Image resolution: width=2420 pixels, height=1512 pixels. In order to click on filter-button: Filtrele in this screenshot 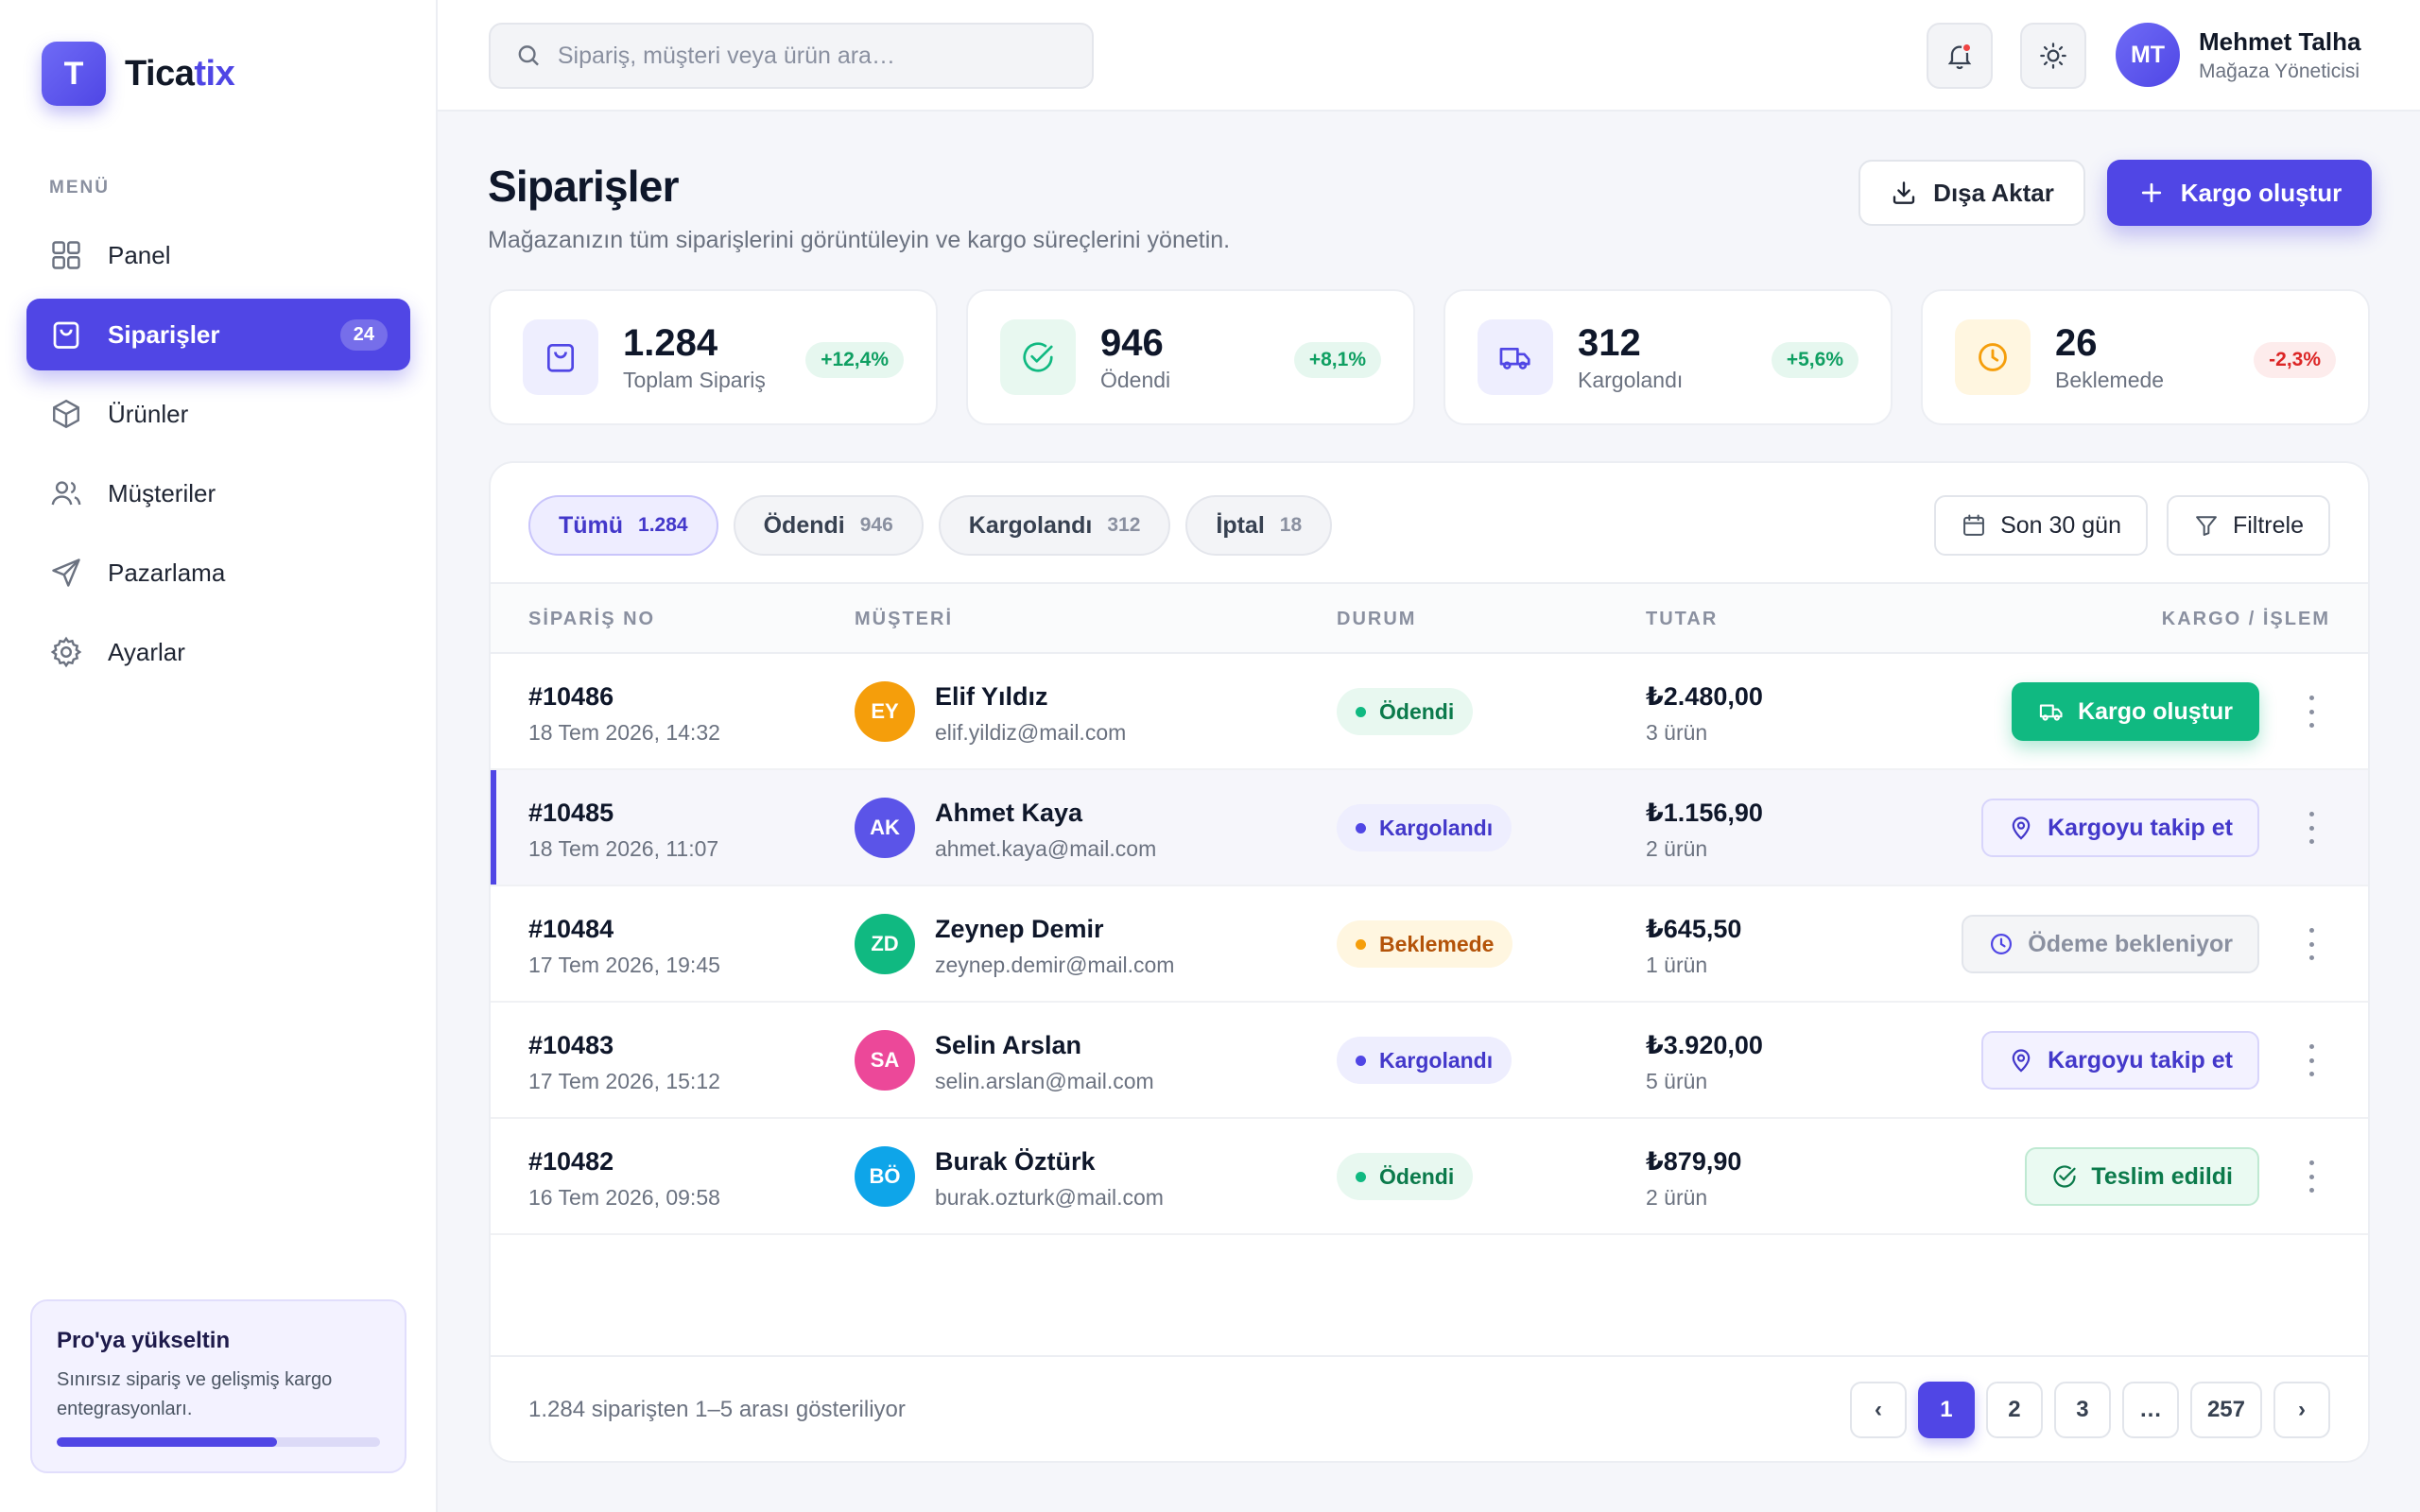, I will do `click(2248, 525)`.